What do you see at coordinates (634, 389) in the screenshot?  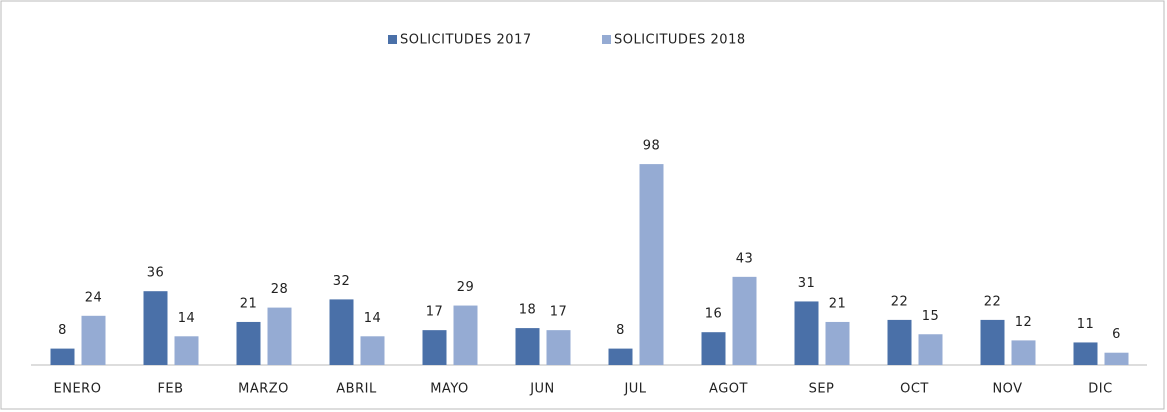 I see `x-tick-label: JUL` at bounding box center [634, 389].